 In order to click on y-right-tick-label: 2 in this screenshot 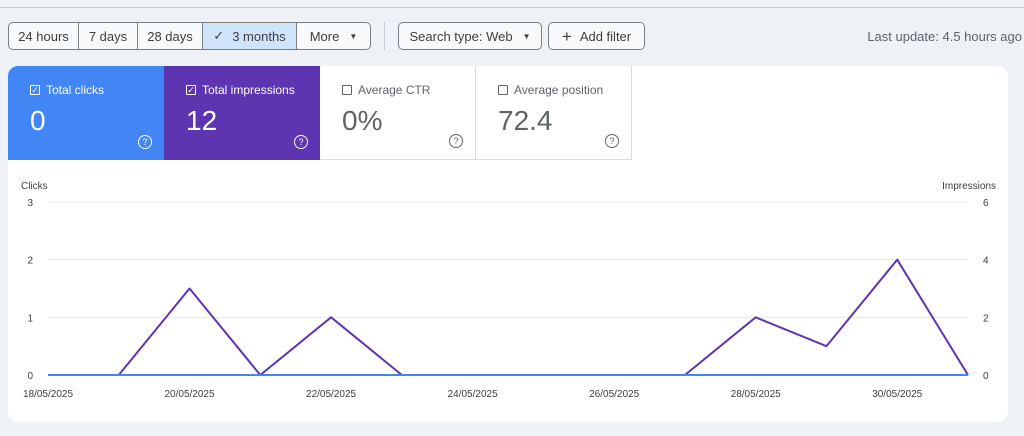, I will do `click(986, 318)`.